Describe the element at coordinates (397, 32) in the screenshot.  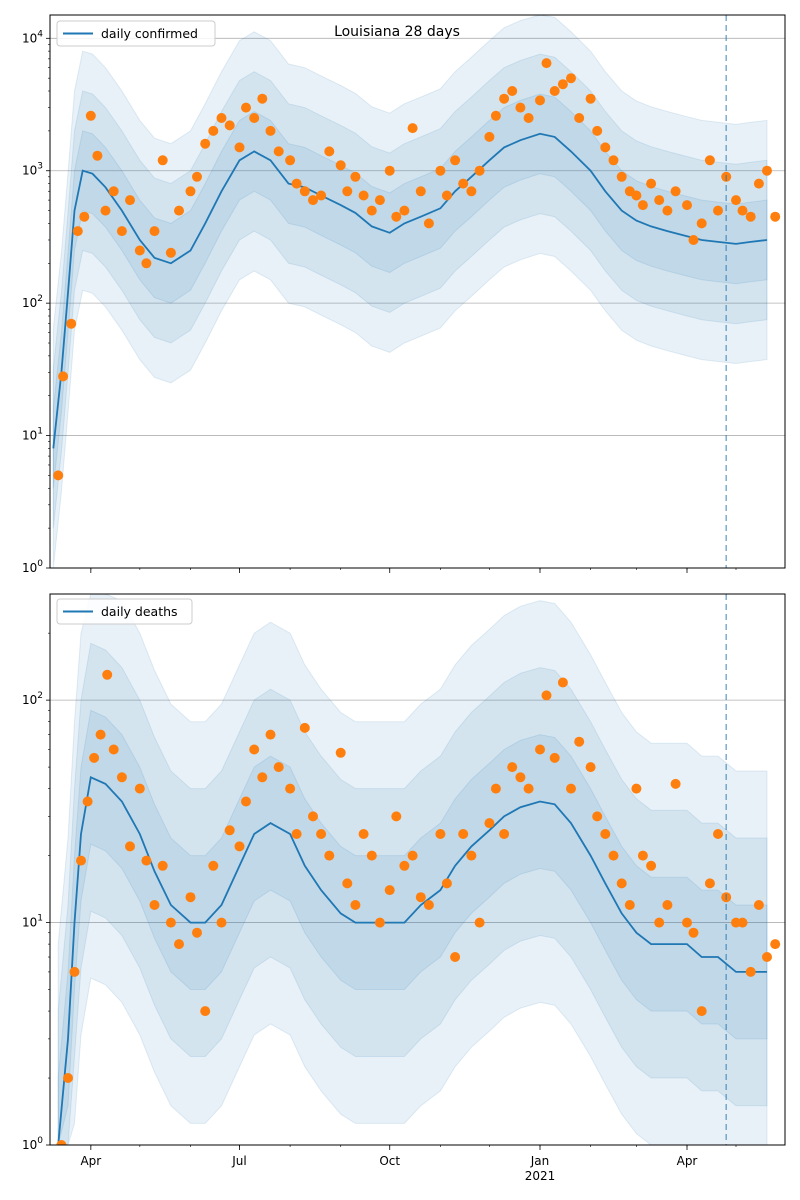
I see `chart-title: Louisiana 28 days` at that location.